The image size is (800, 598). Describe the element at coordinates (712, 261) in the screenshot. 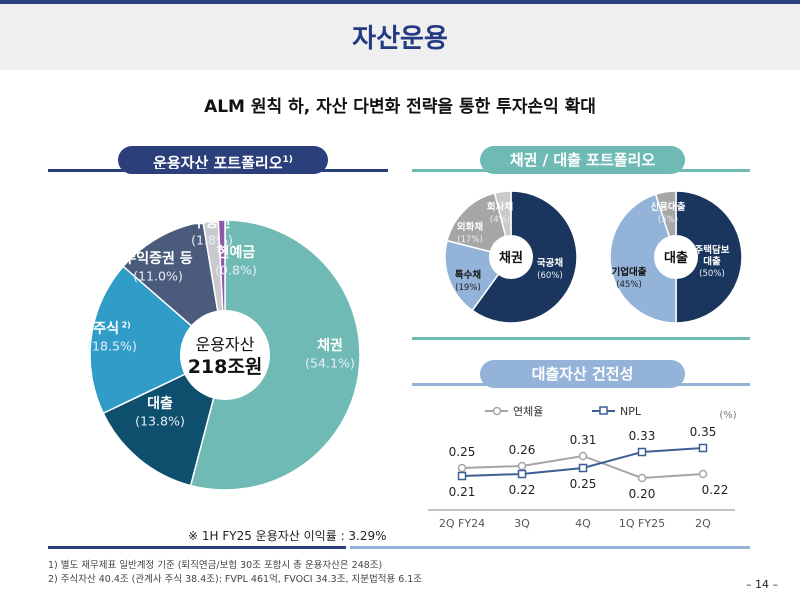

I see `loan-slice-label: 대출` at that location.